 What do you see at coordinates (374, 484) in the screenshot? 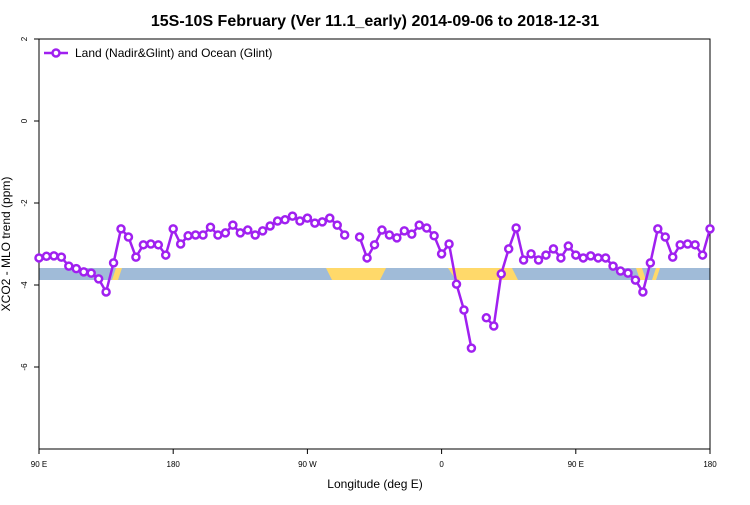
I see `x-axis-label: Longitude (deg E)` at bounding box center [374, 484].